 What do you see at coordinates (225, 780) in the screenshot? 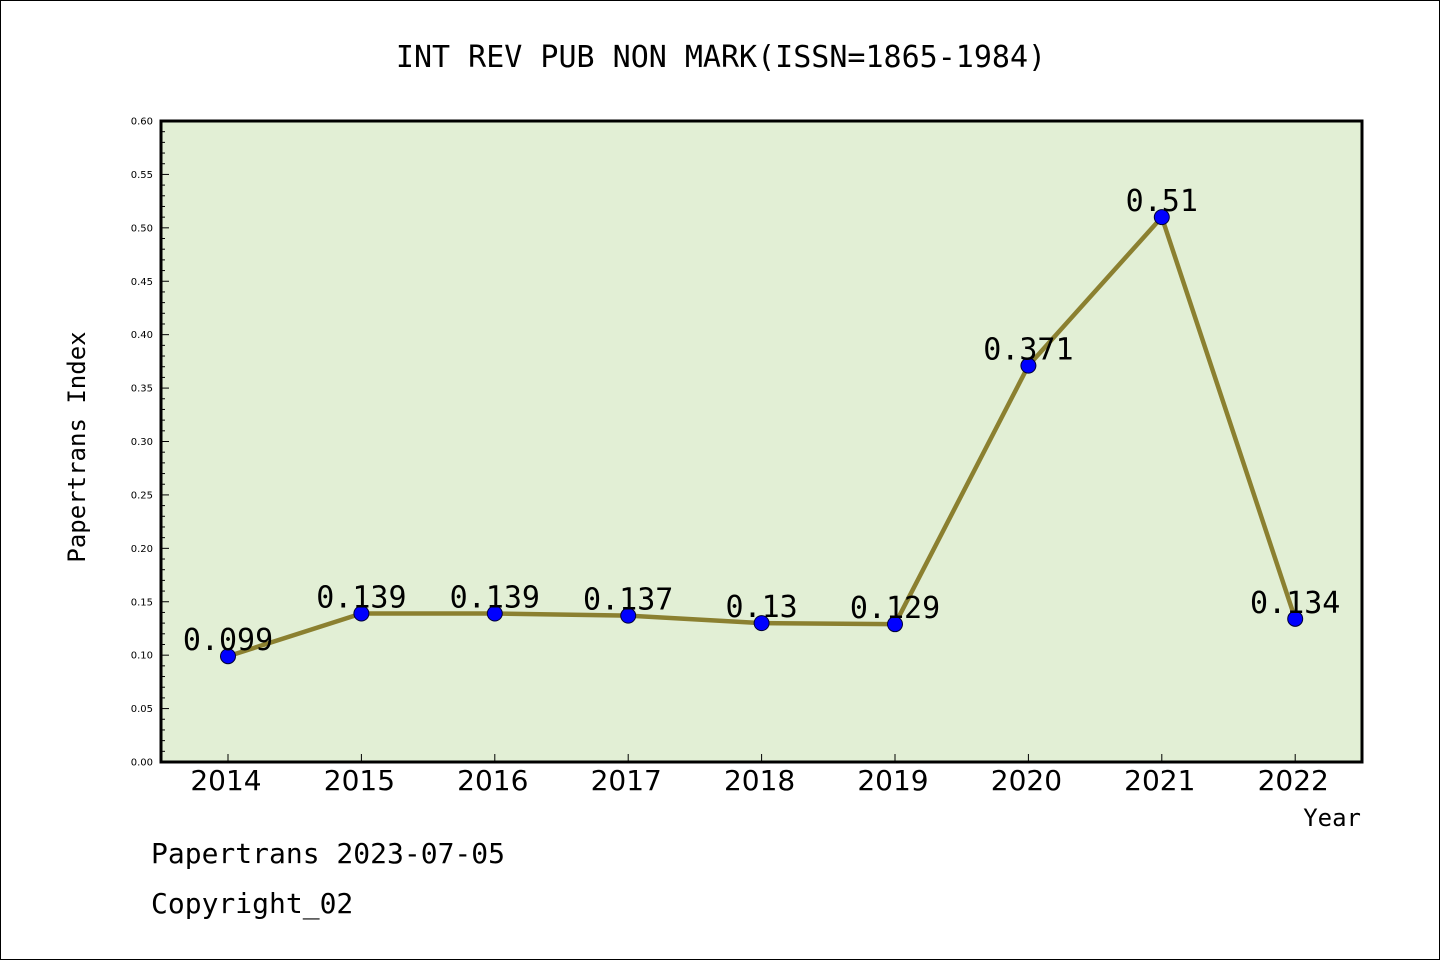
I see `x-tick-label: 2014` at bounding box center [225, 780].